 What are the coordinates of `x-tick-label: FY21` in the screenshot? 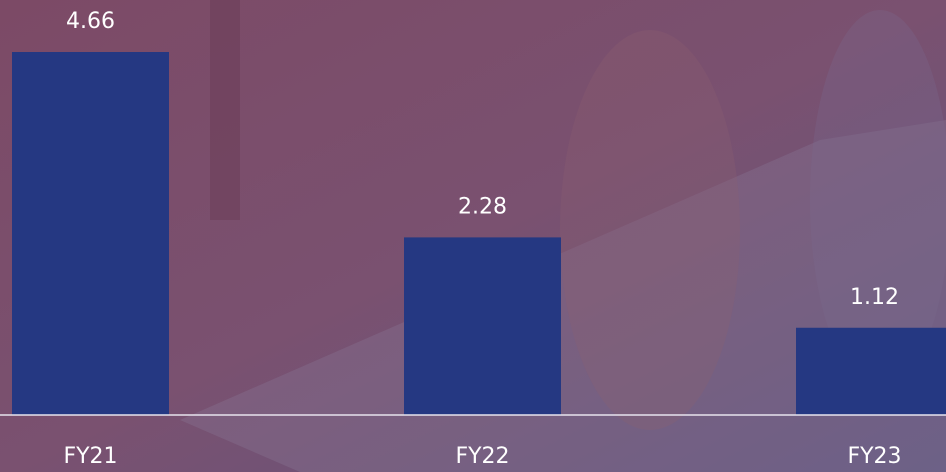 It's located at (90, 456).